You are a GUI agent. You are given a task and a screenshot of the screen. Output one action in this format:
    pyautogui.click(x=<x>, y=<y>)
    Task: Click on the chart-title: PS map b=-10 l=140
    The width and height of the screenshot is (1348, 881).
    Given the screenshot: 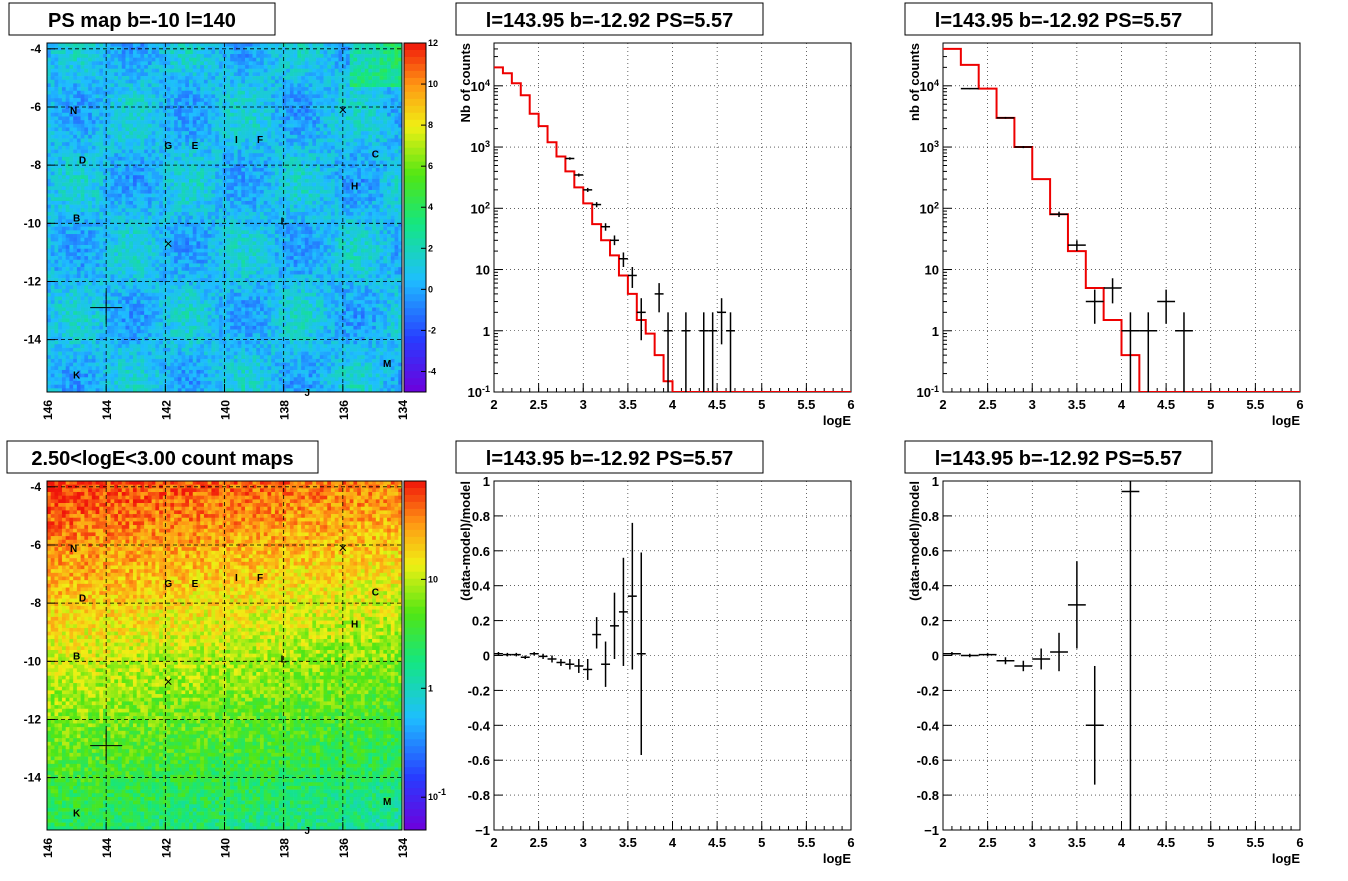 What is the action you would take?
    pyautogui.click(x=142, y=21)
    